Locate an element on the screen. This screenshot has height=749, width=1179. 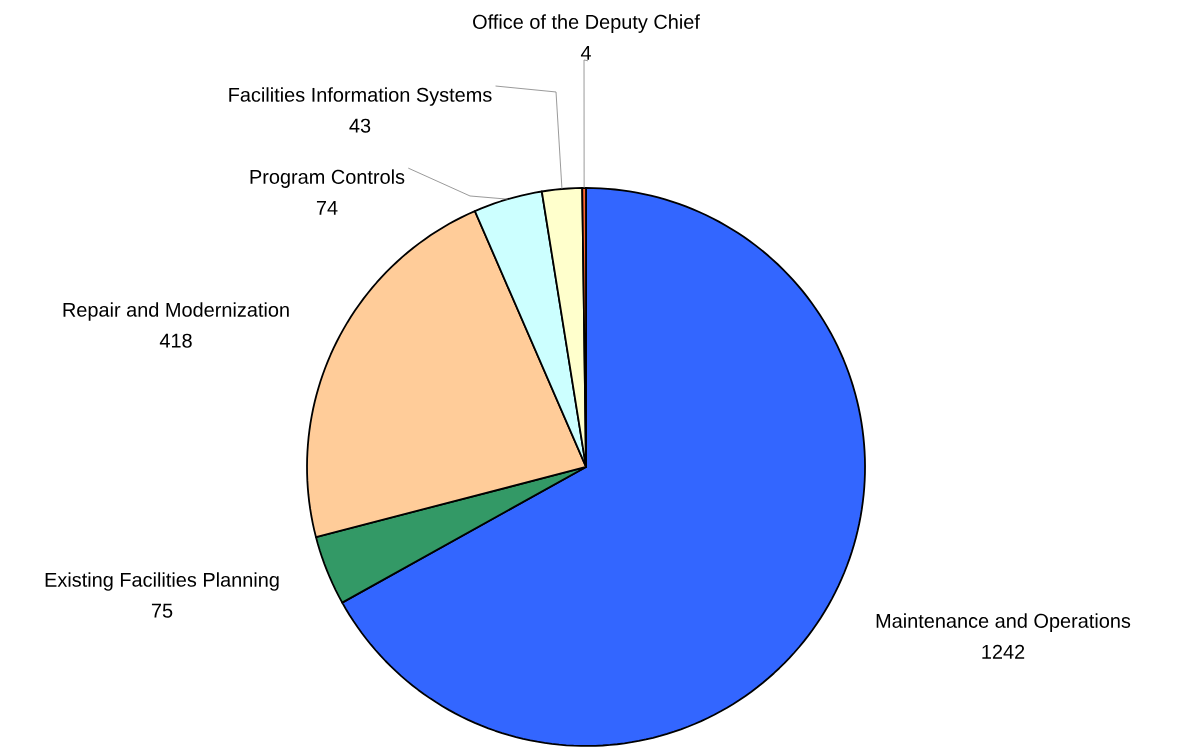
data-label: 75 is located at coordinates (162, 610).